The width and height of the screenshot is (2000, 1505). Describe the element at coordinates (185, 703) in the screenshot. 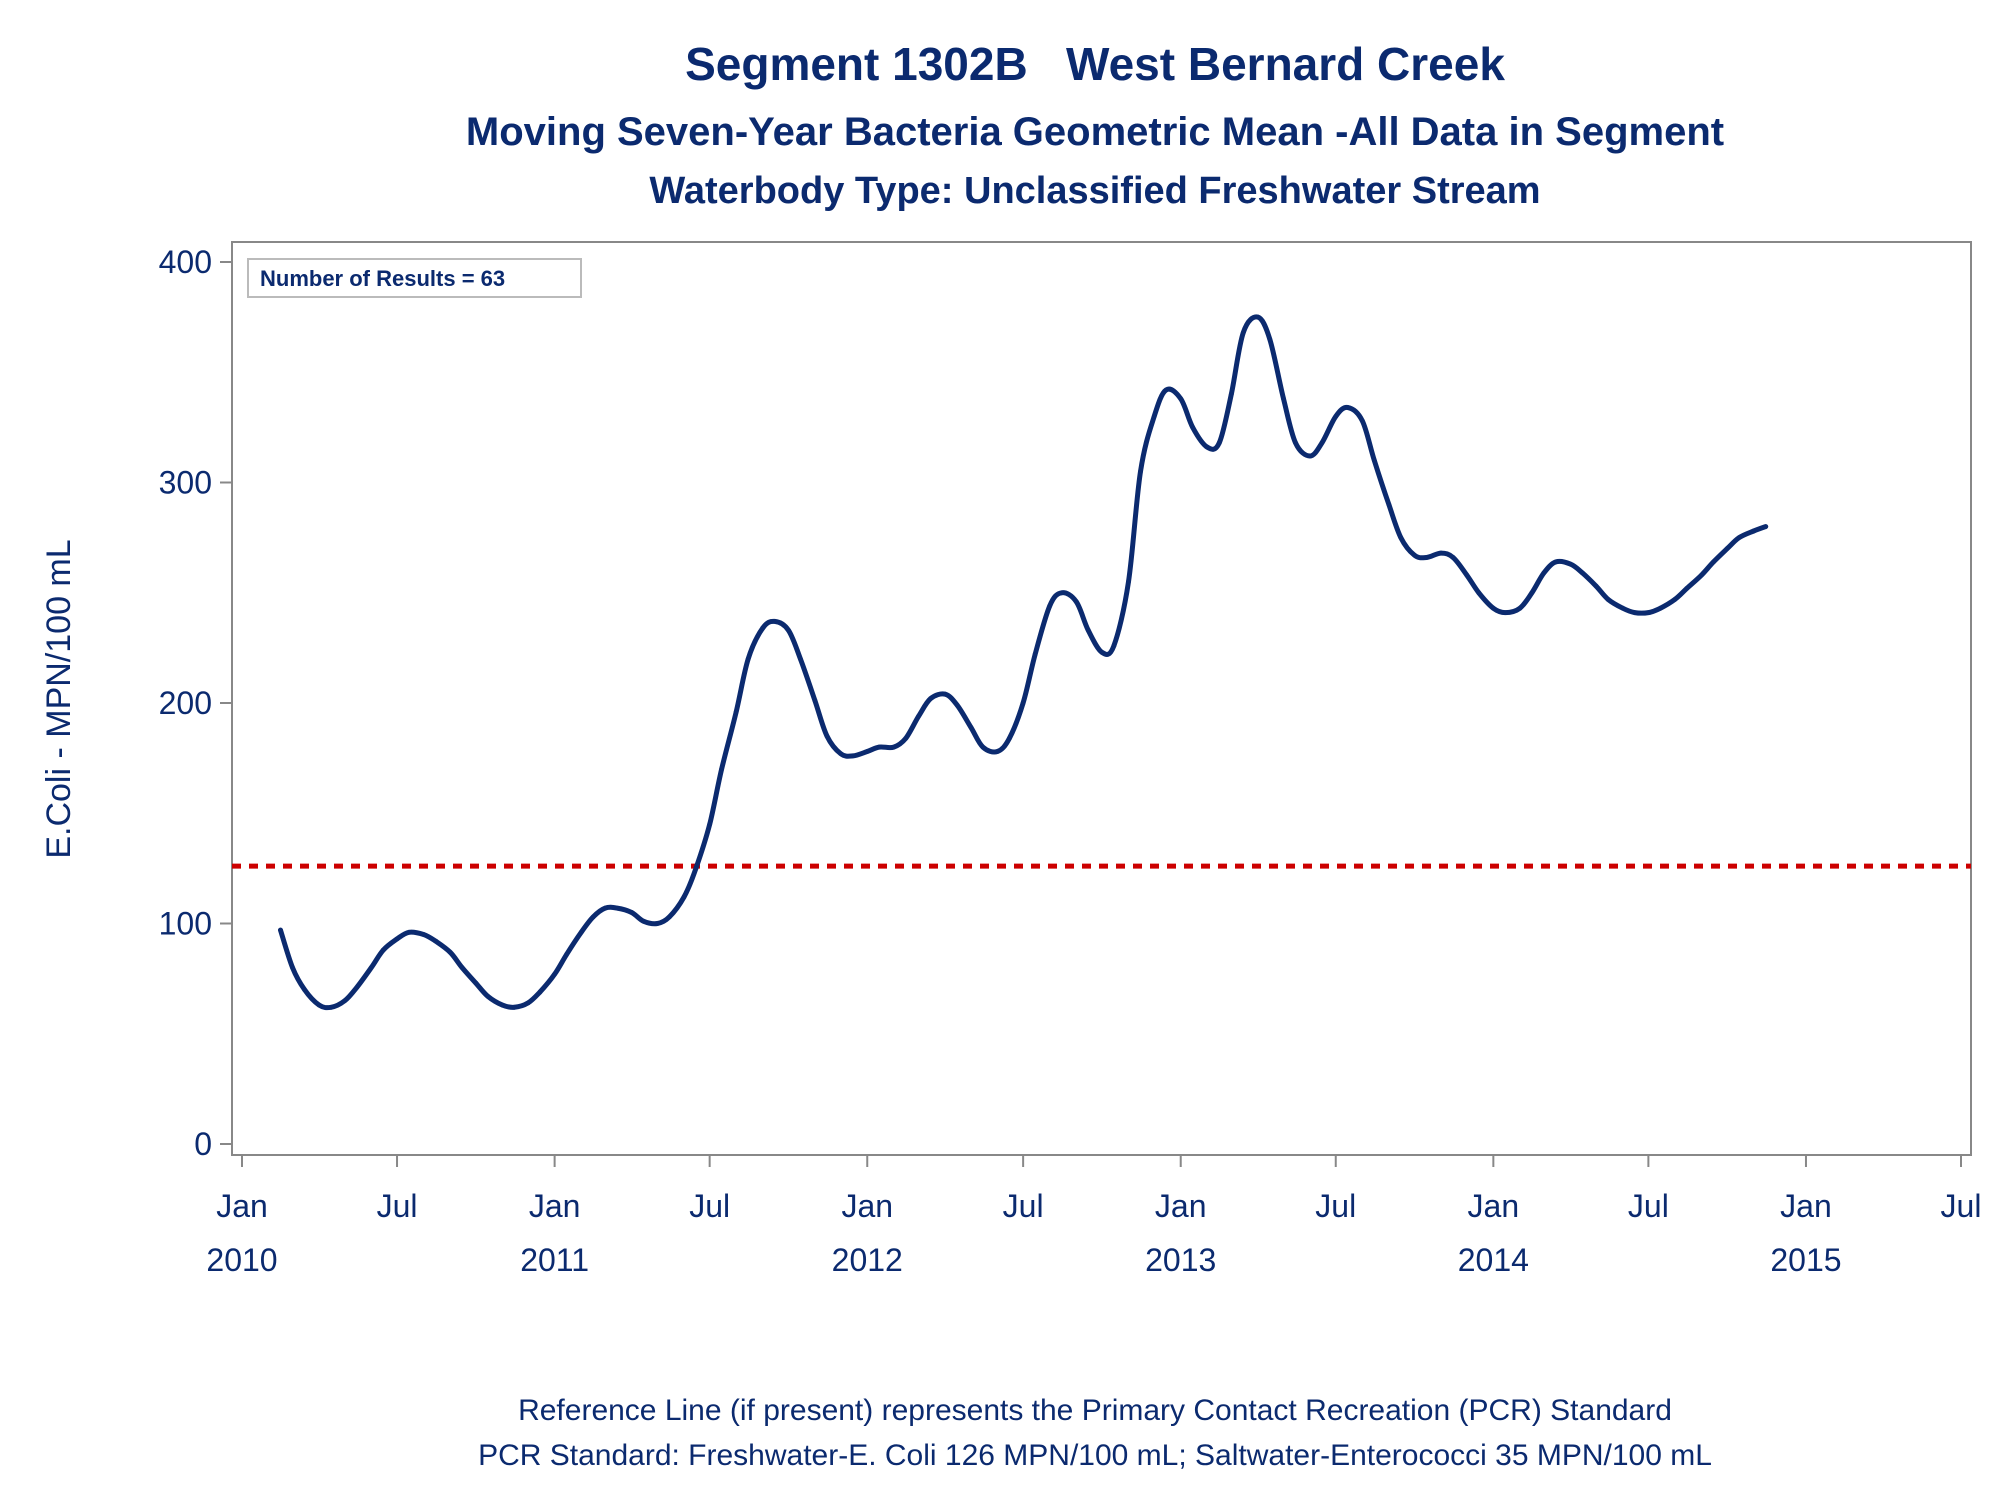

I see `y-tick-label: 200` at that location.